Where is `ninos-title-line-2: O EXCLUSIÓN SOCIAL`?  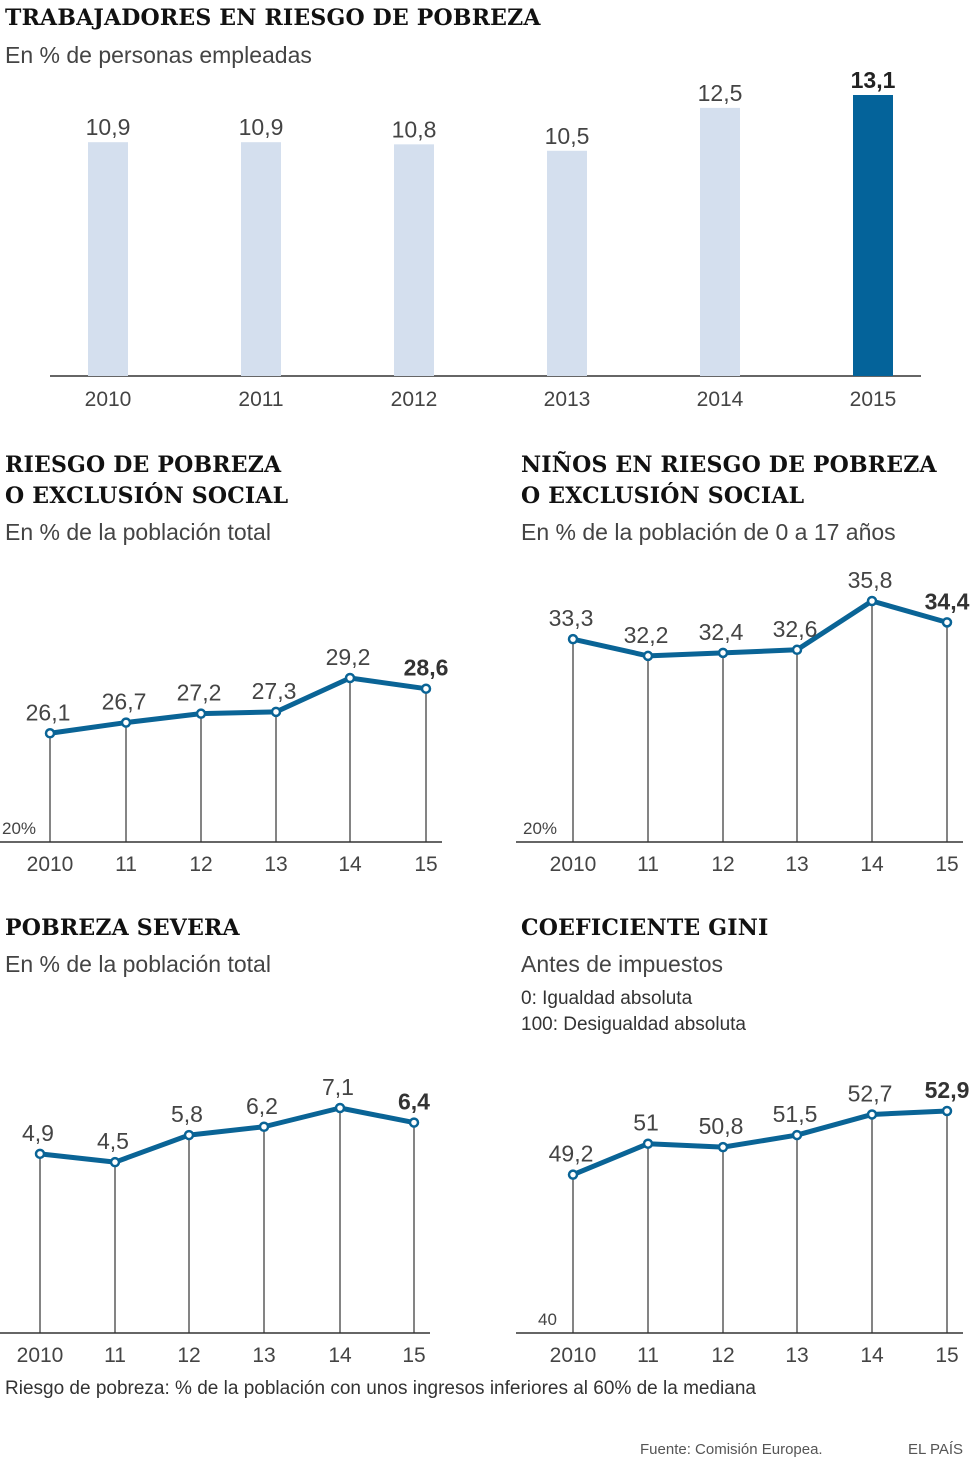
ninos-title-line-2: O EXCLUSIÓN SOCIAL is located at coordinates (663, 496).